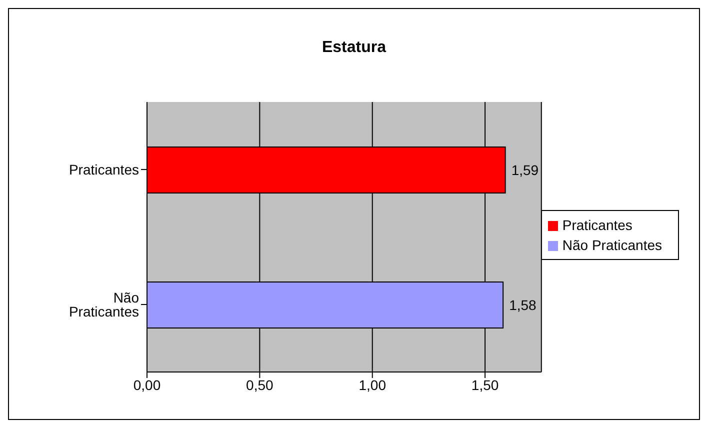 This screenshot has width=707, height=426. What do you see at coordinates (597, 224) in the screenshot?
I see `legend-label: Praticantes` at bounding box center [597, 224].